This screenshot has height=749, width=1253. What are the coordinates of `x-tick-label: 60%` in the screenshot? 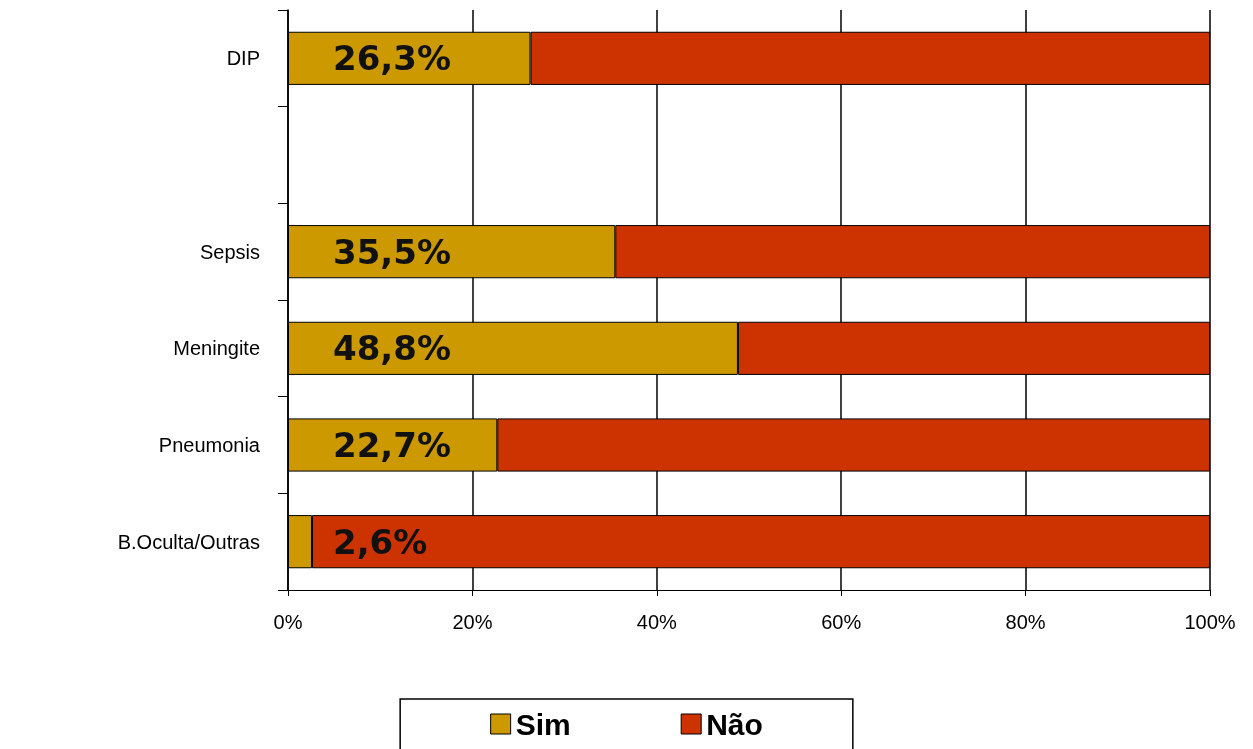 It's located at (841, 622).